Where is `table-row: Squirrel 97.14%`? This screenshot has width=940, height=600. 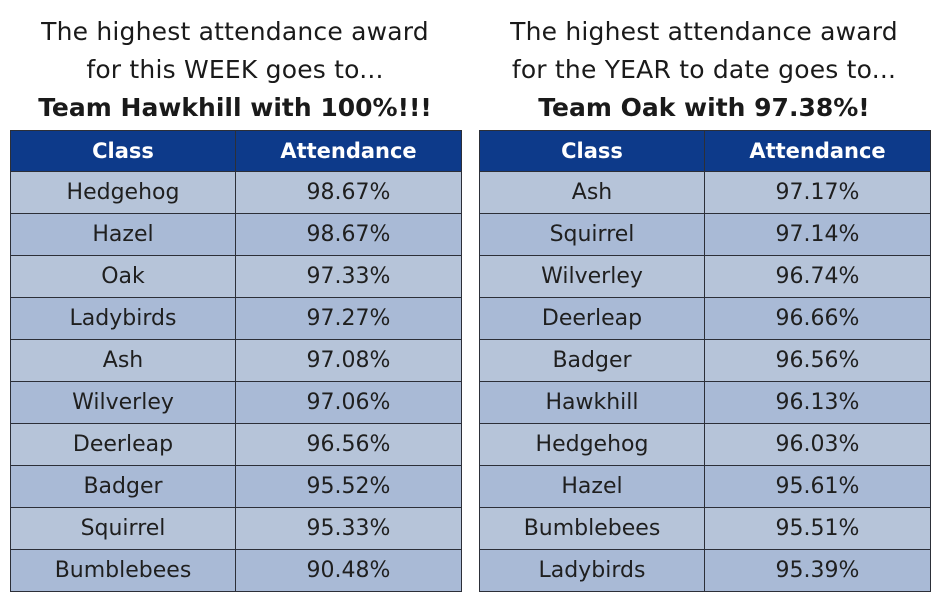
table-row: Squirrel 97.14% is located at coordinates (705, 234).